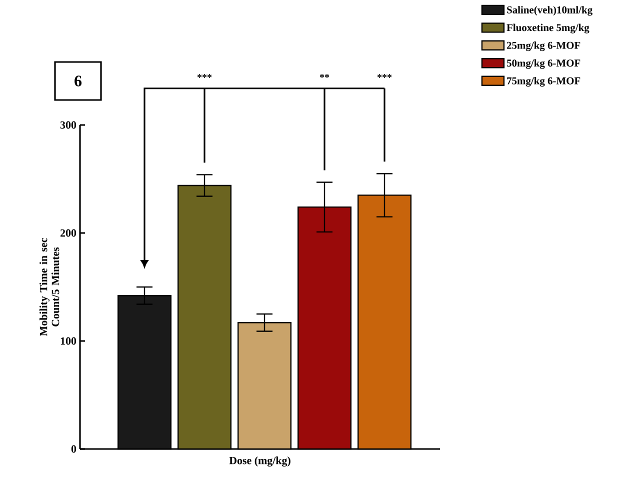 The image size is (630, 484). What do you see at coordinates (50, 287) in the screenshot?
I see `y-axis-title: Mobility Time in sec Count/5 Minutes` at bounding box center [50, 287].